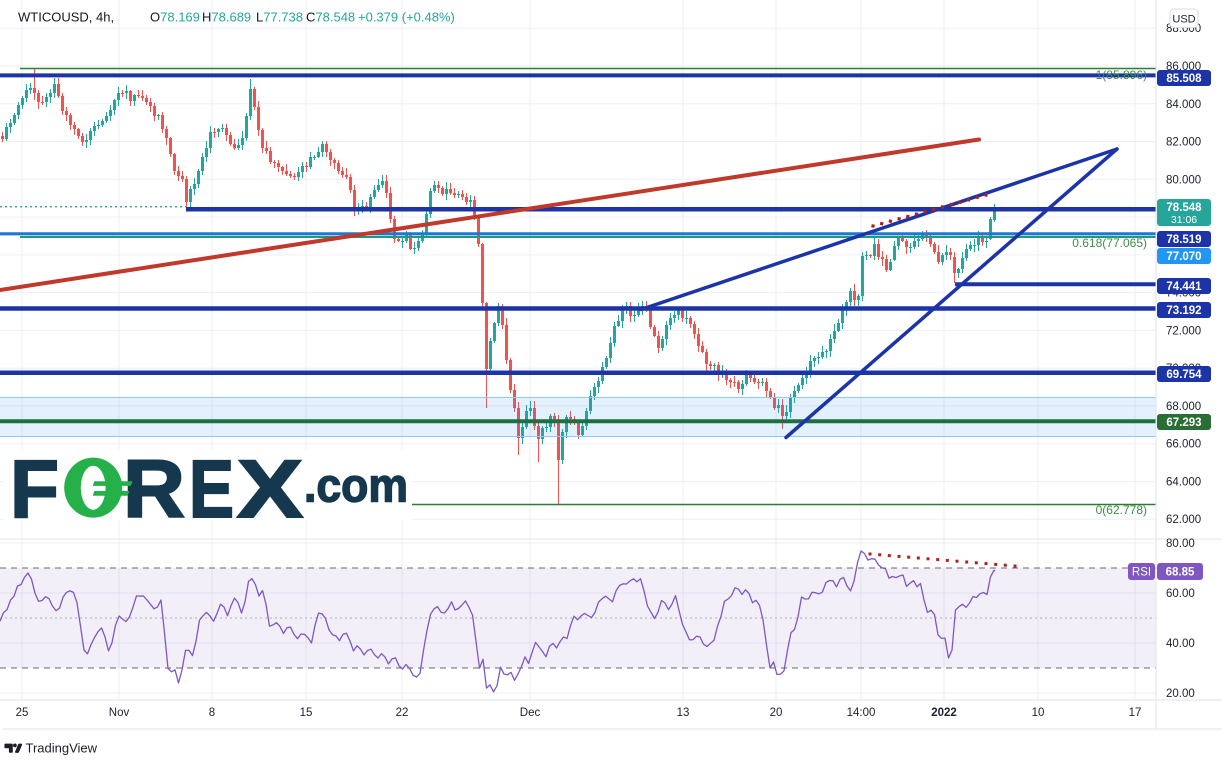  Describe the element at coordinates (1183, 331) in the screenshot. I see `svg-text: 72.000` at that location.